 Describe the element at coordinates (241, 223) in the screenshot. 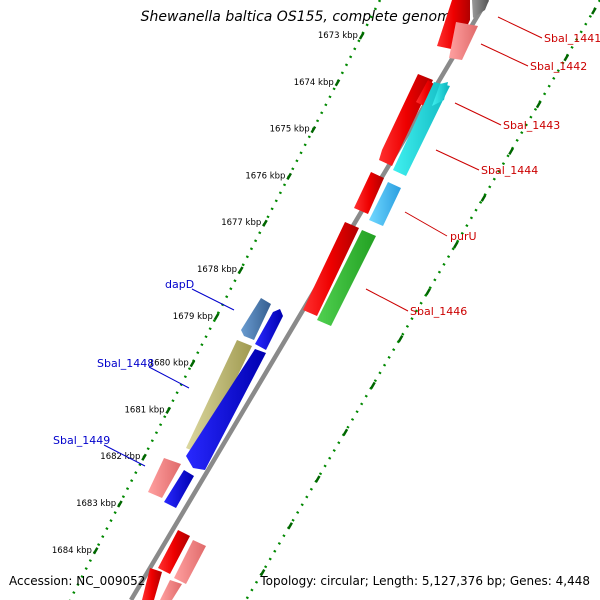

I see `ruler-tick-label: 1677 kbp` at that location.